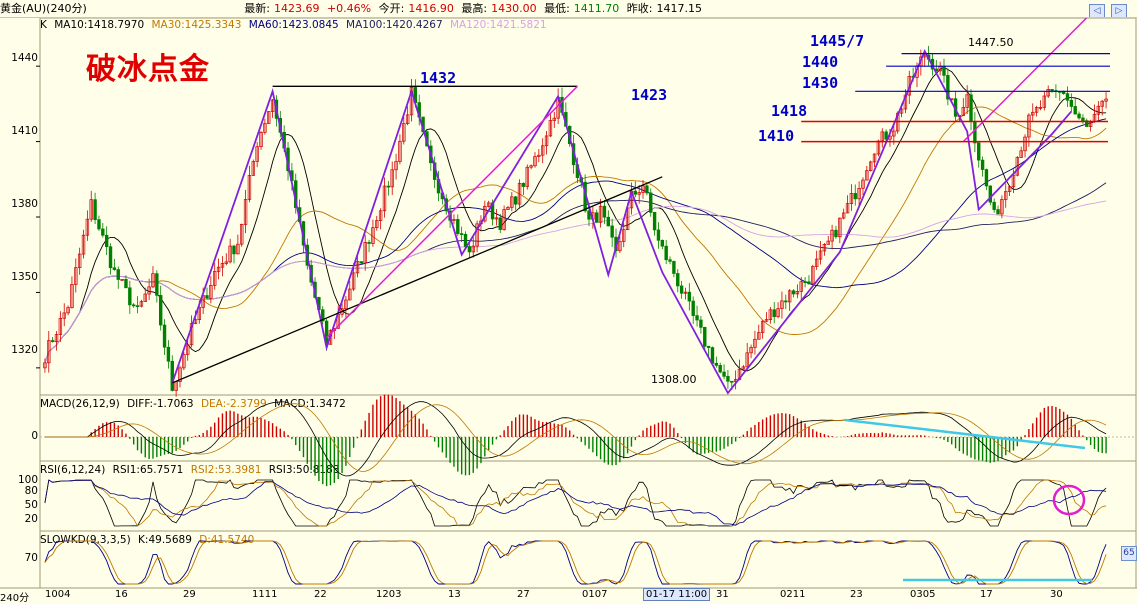  I want to click on kd-k-line, so click(575, 562).